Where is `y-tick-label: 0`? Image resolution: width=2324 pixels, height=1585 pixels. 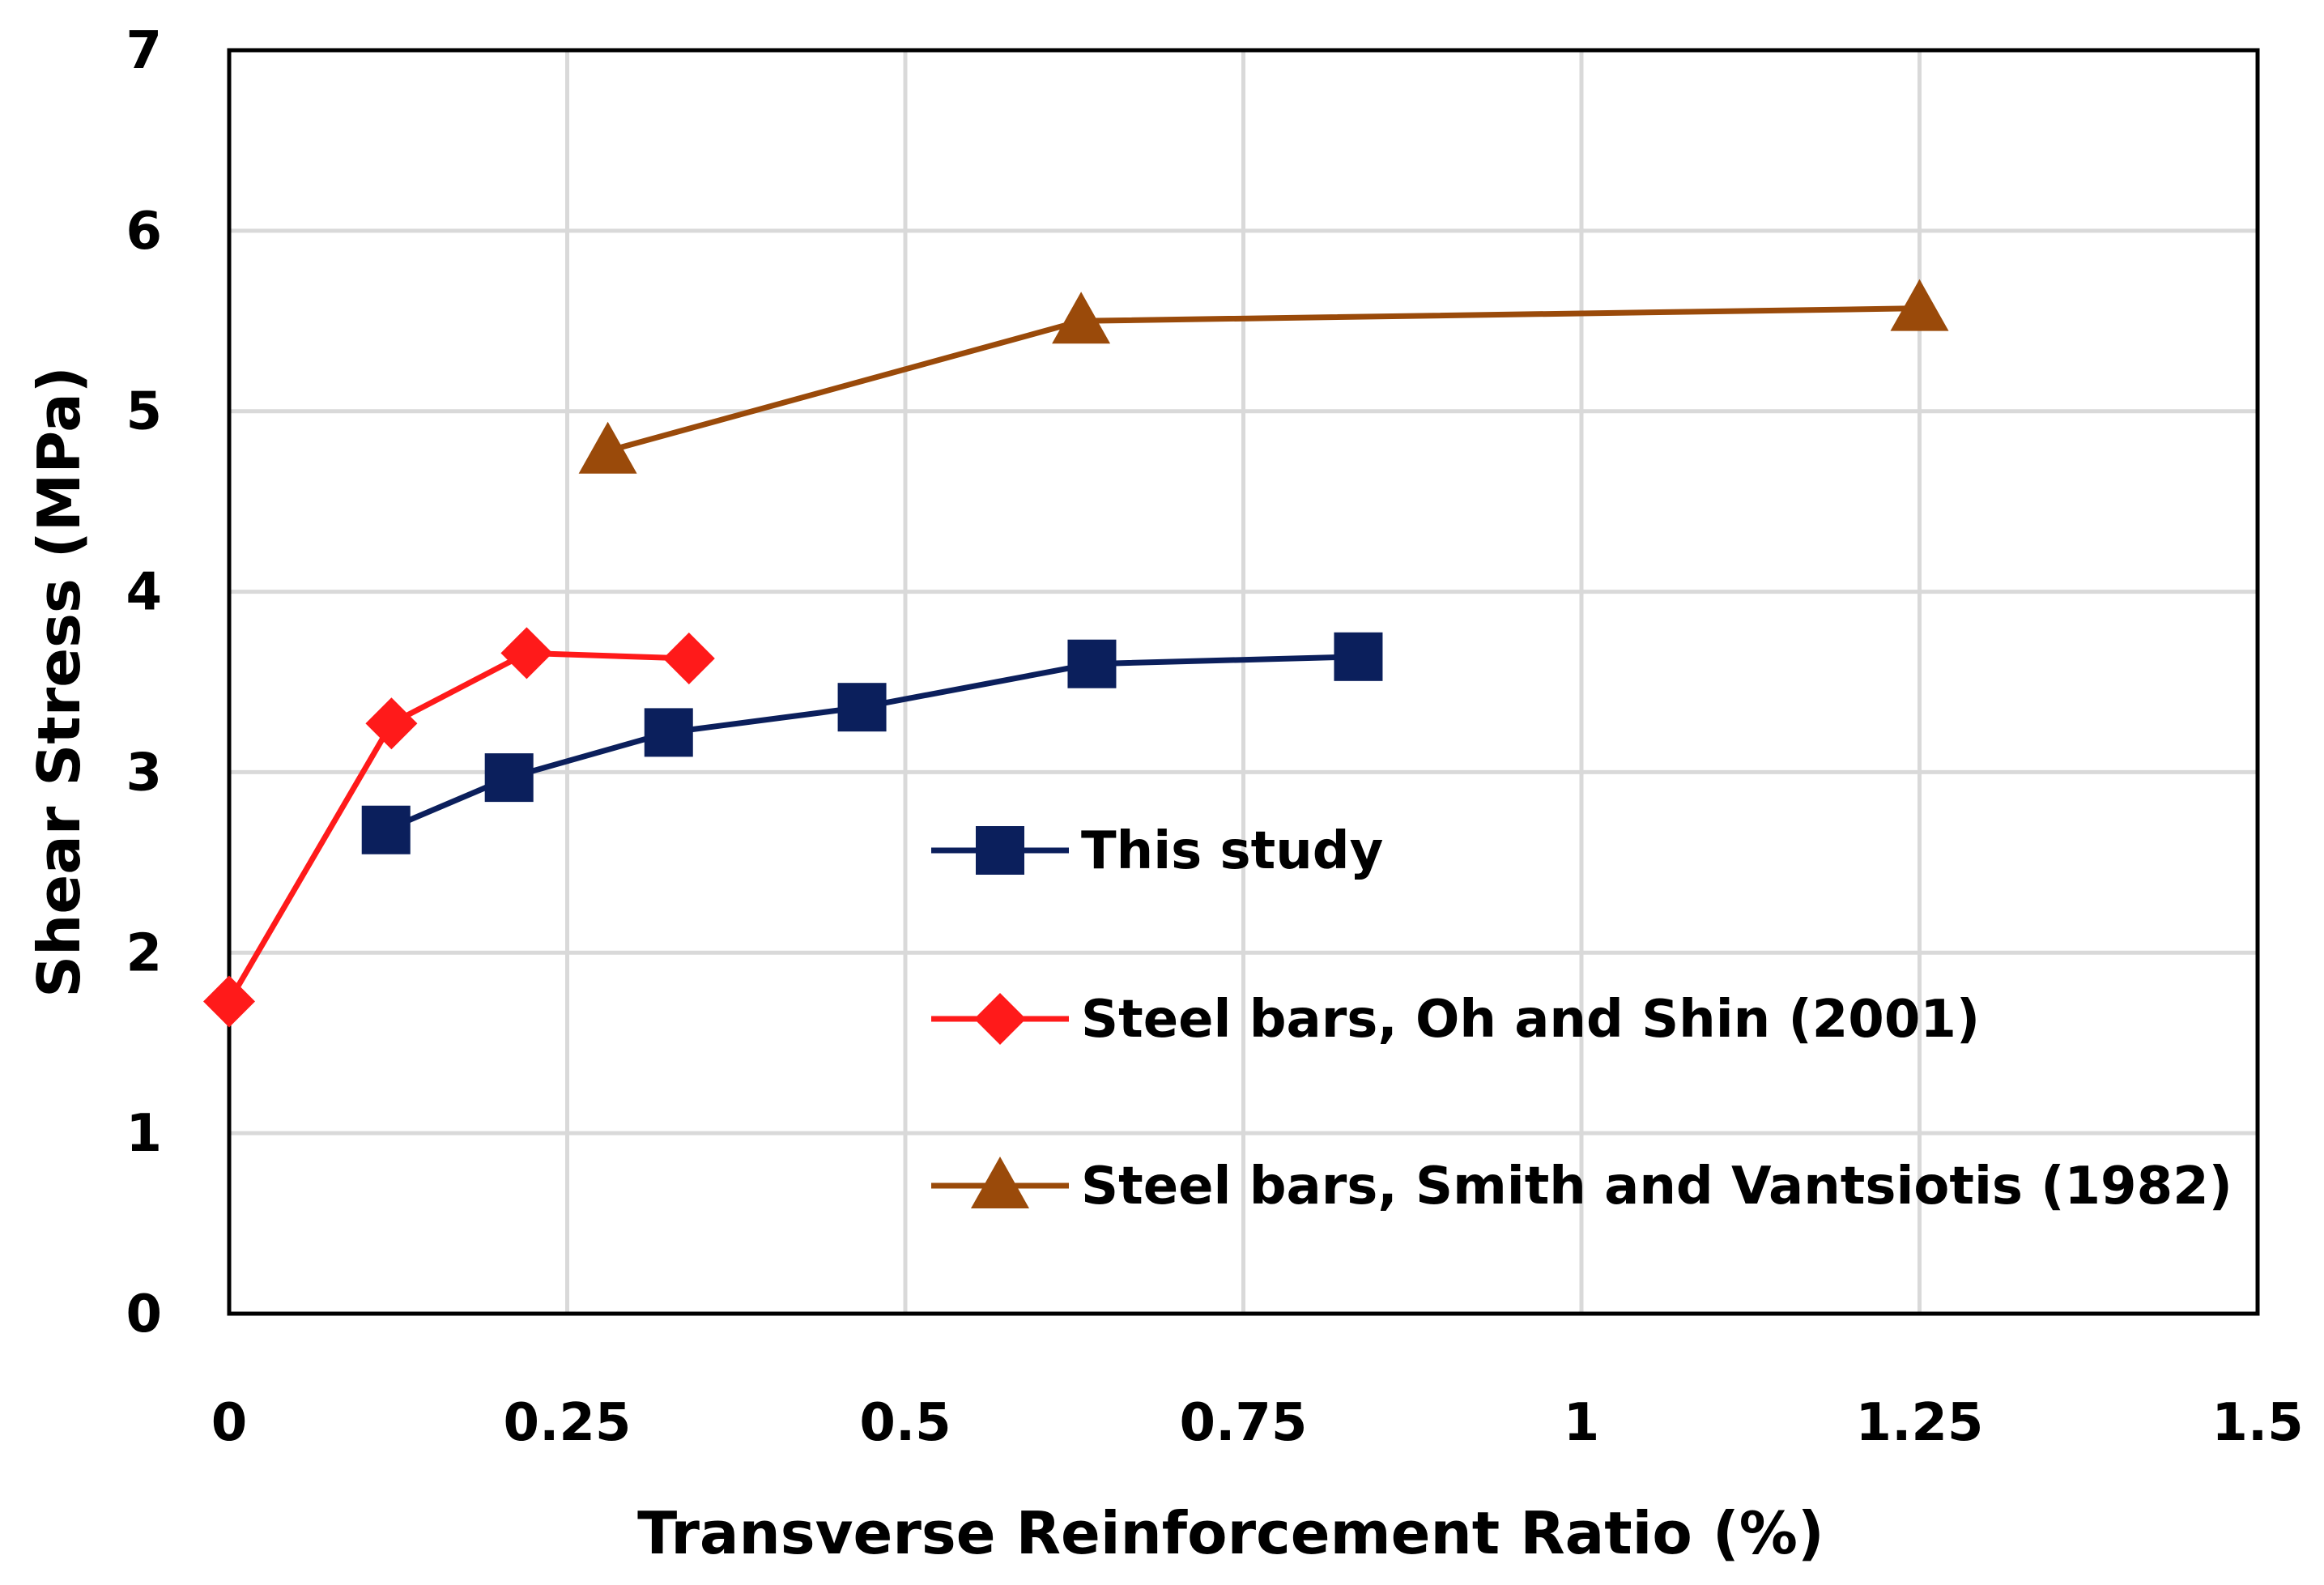
y-tick-label: 0 is located at coordinates (144, 1314).